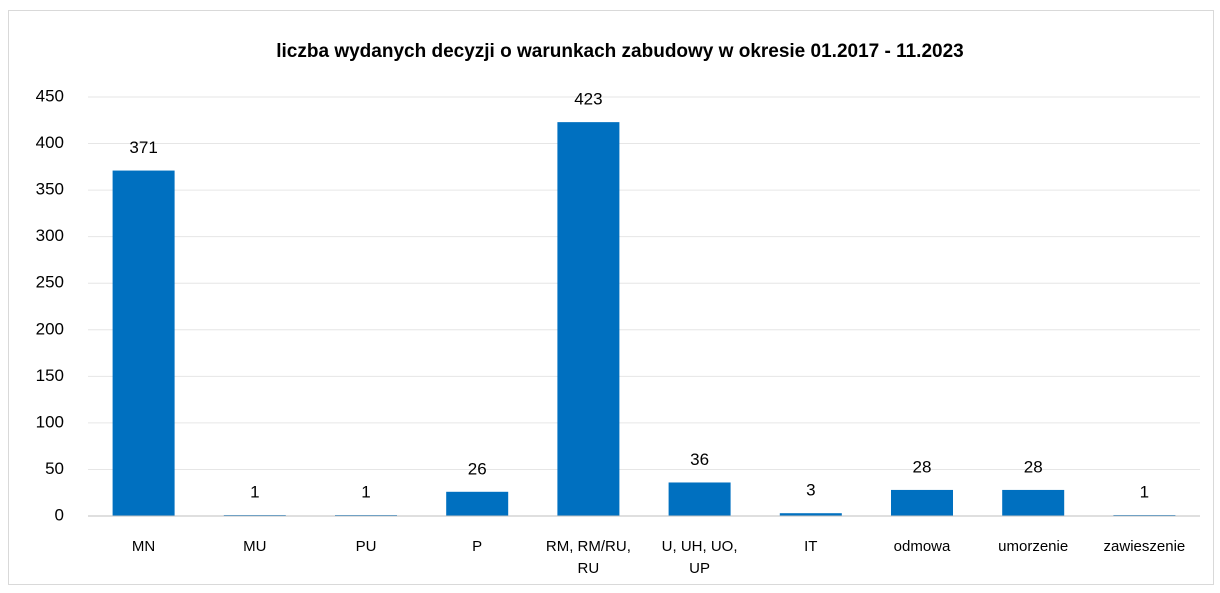  I want to click on data-label: 423, so click(588, 99).